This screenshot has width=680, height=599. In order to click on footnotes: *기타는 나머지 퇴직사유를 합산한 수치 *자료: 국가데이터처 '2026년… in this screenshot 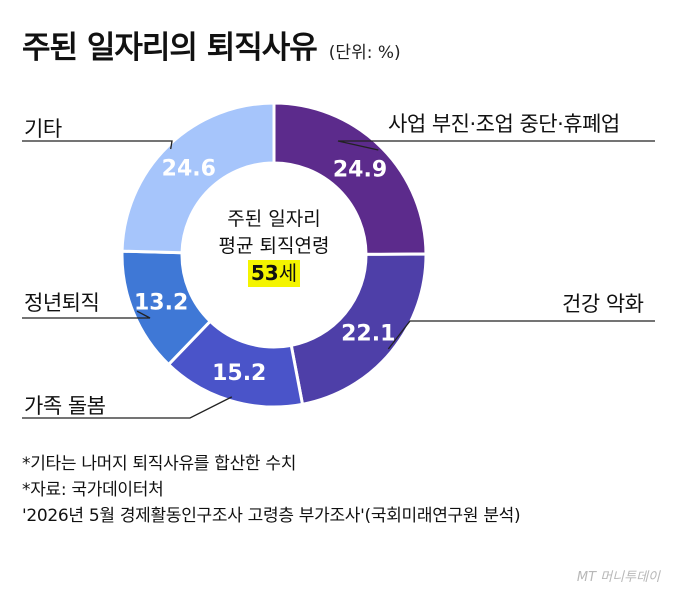, I will do `click(271, 490)`.